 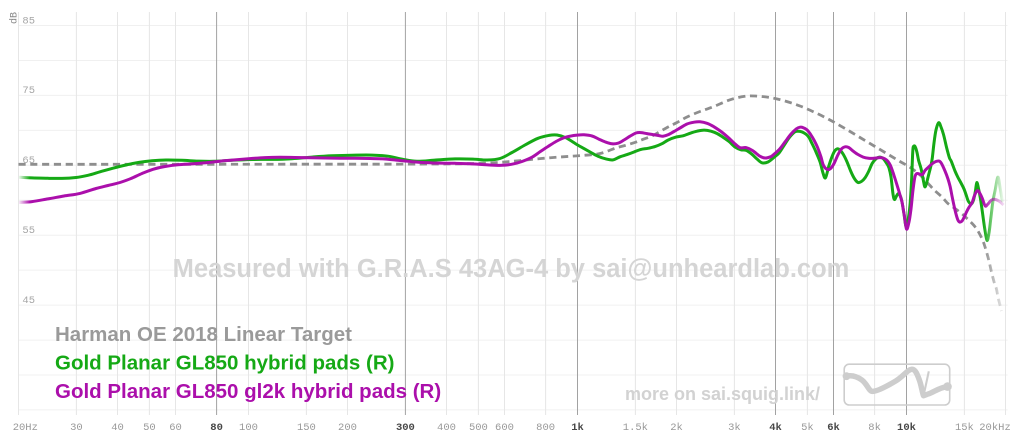 What do you see at coordinates (306, 428) in the screenshot?
I see `svg-text: 150` at bounding box center [306, 428].